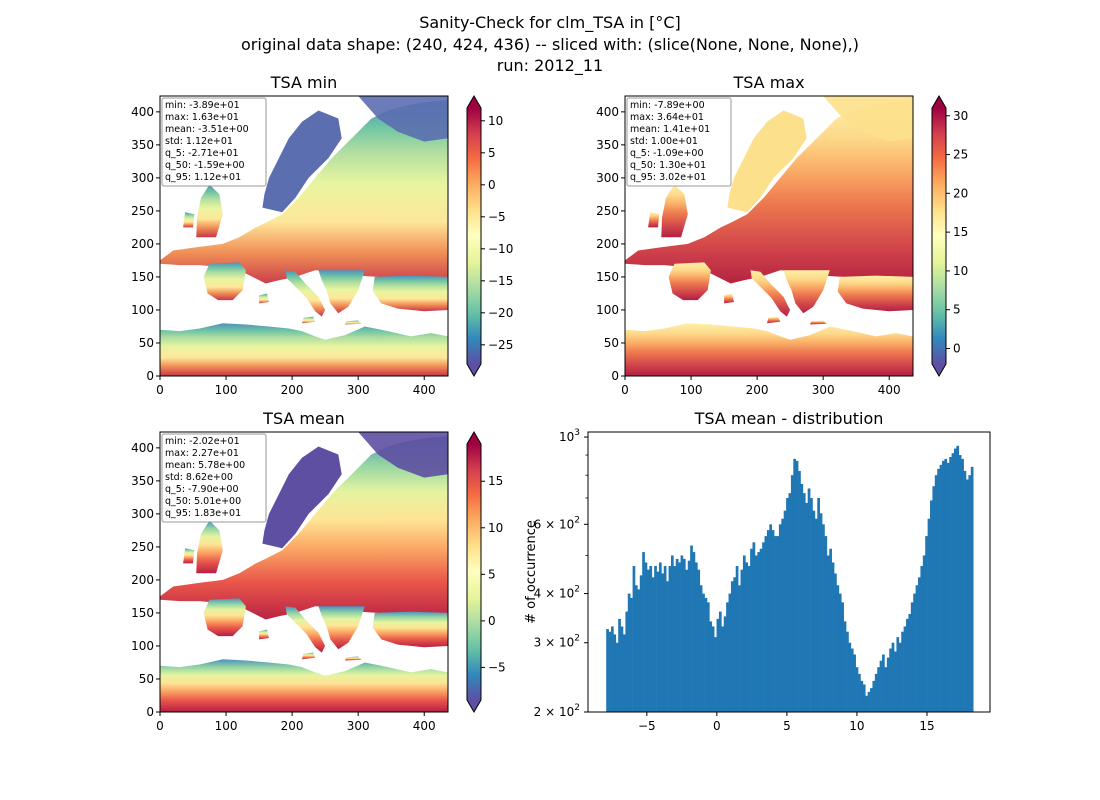  What do you see at coordinates (667, 117) in the screenshot?
I see `stats-line: max: 3.64e+01` at bounding box center [667, 117].